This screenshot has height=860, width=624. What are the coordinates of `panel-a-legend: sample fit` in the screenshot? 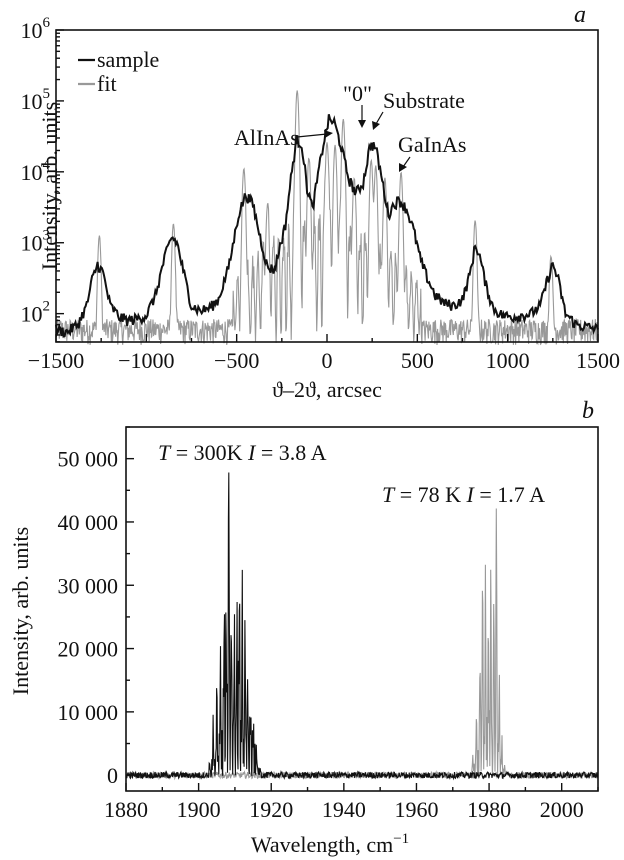 It's located at (118, 71).